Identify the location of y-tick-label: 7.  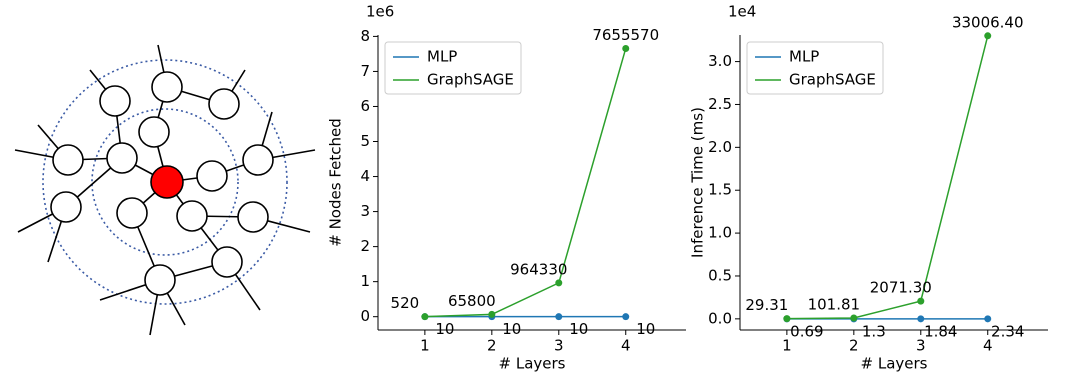
(365, 71).